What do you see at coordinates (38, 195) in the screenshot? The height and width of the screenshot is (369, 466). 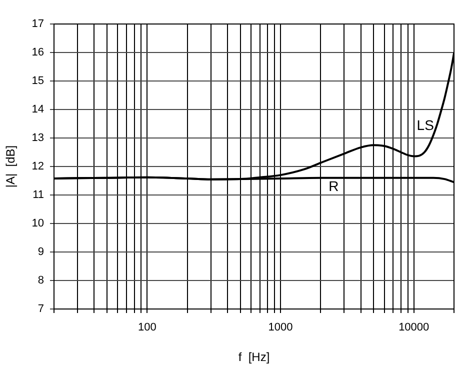 I see `y-tick-label: 11` at bounding box center [38, 195].